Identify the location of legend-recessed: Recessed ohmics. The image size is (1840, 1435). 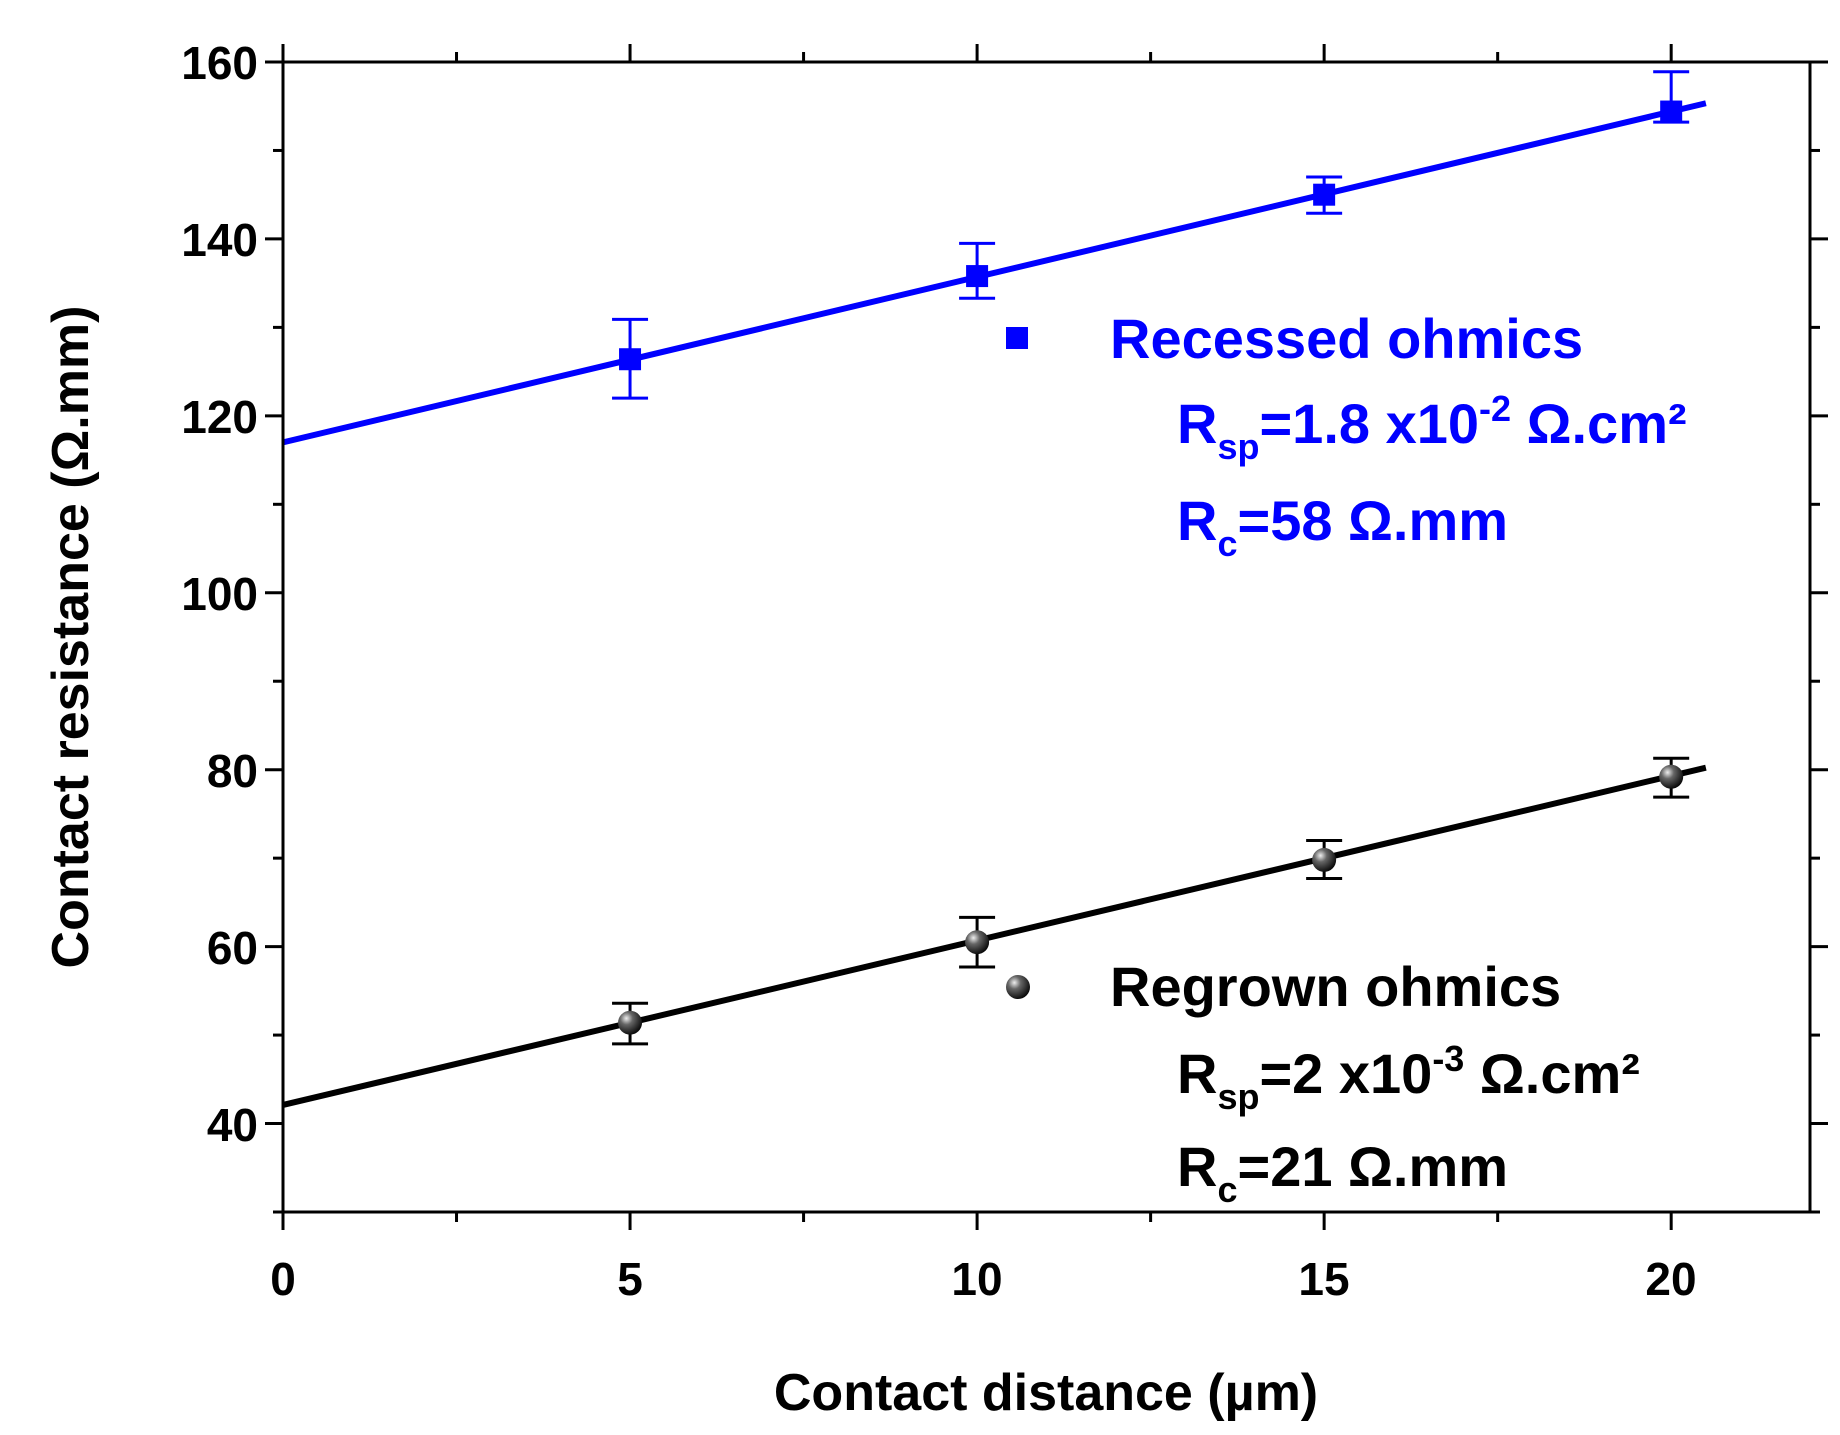
(1294, 338).